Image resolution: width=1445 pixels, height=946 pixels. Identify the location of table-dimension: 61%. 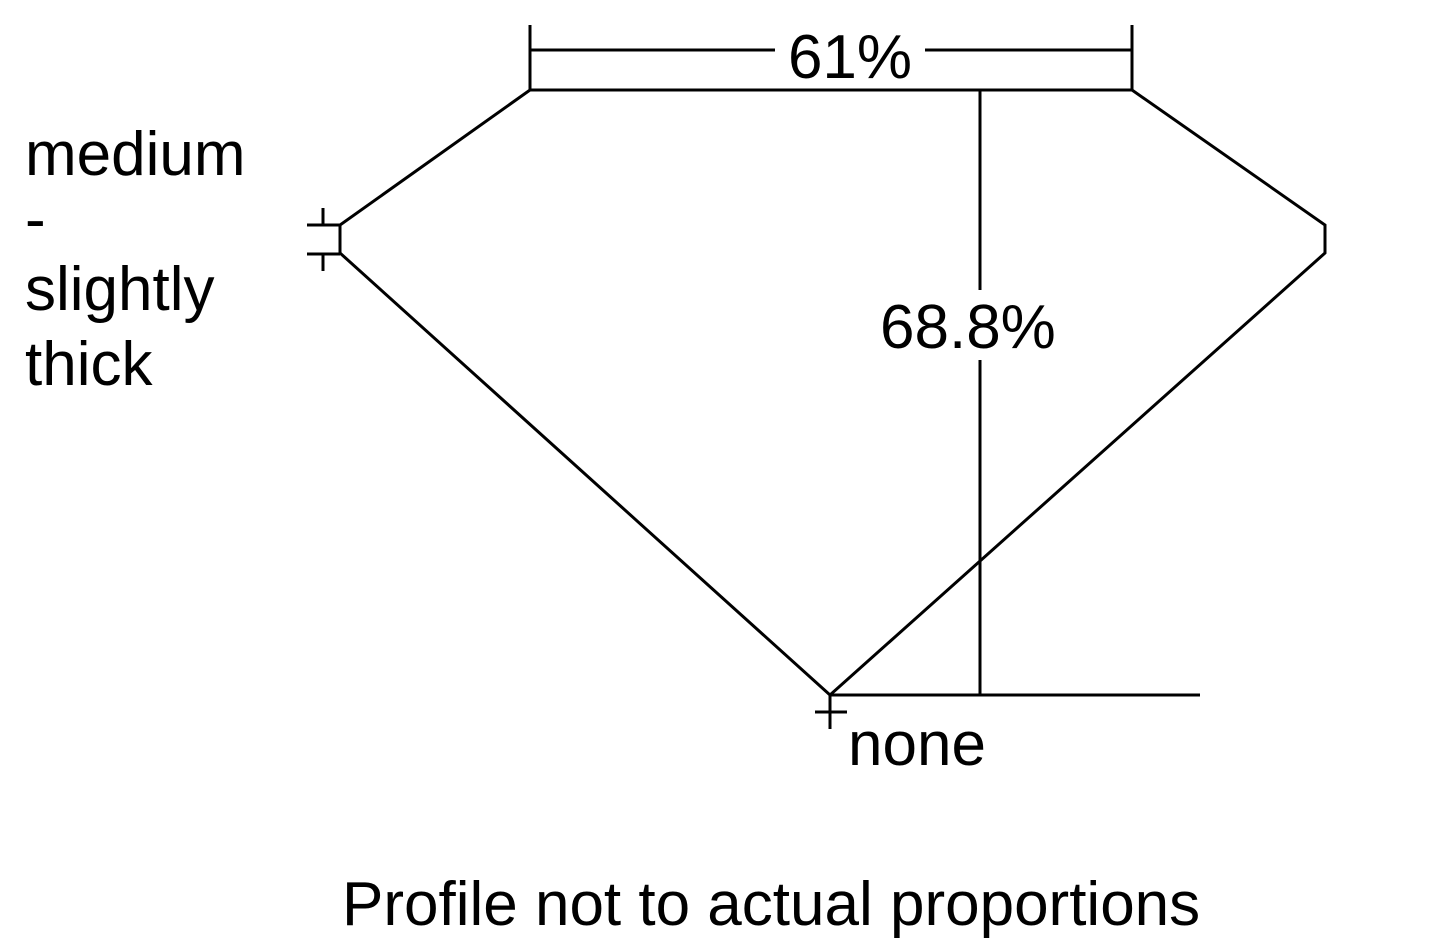
(831, 57).